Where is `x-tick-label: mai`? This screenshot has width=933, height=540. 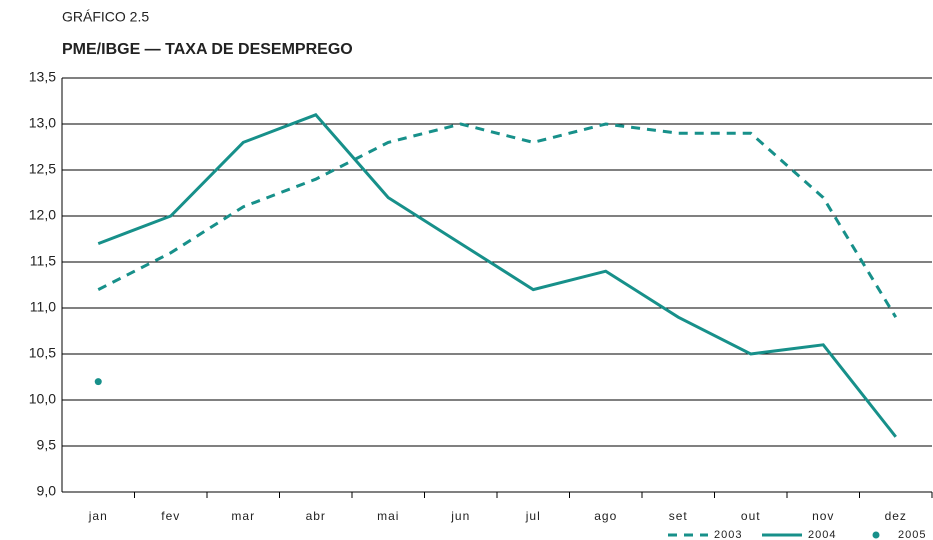
x-tick-label: mai is located at coordinates (388, 516).